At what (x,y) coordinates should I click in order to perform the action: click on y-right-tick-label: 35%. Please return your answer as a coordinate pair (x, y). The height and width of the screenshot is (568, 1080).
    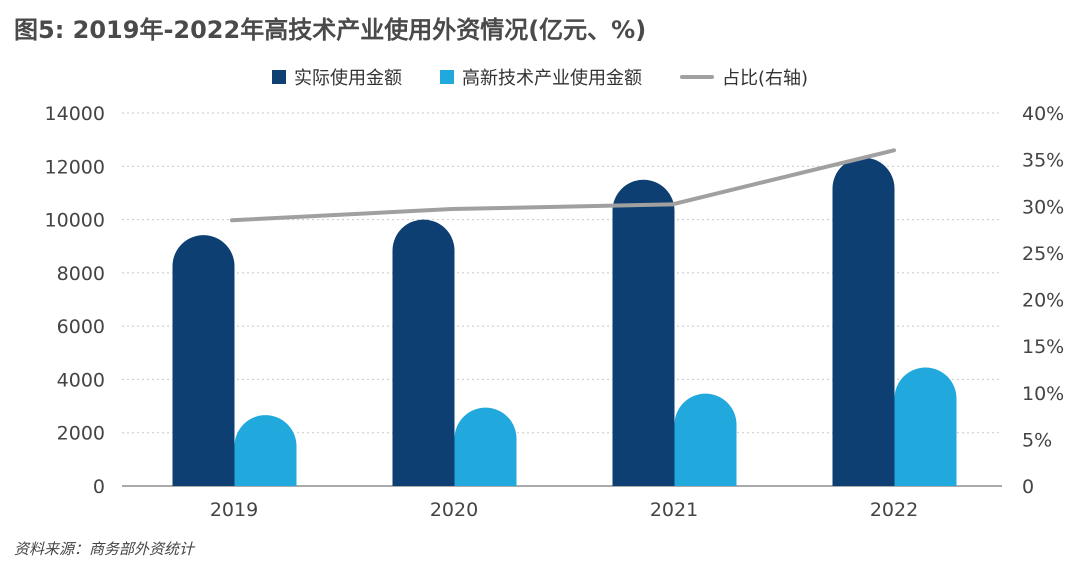
    Looking at the image, I should click on (1043, 161).